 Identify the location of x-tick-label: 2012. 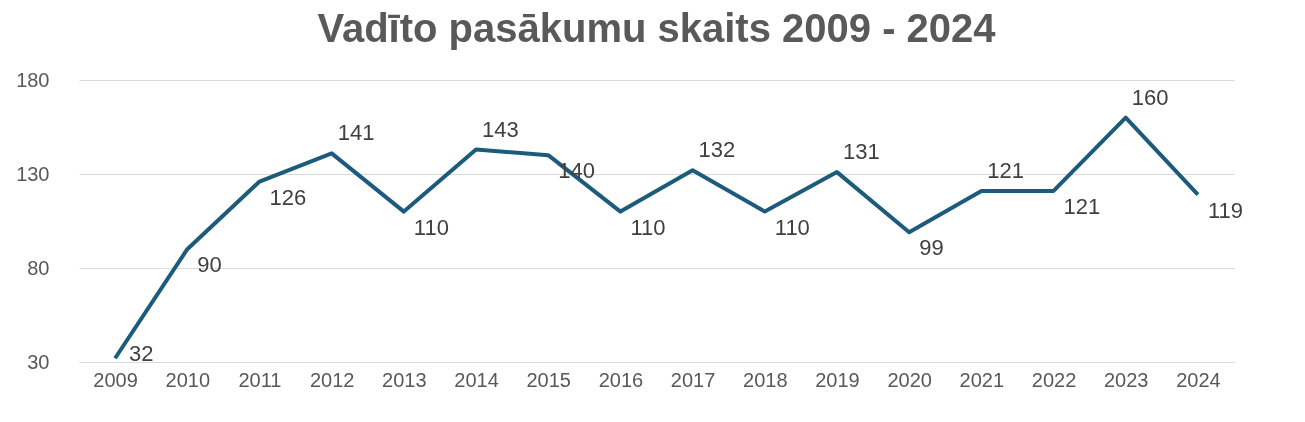
(332, 379).